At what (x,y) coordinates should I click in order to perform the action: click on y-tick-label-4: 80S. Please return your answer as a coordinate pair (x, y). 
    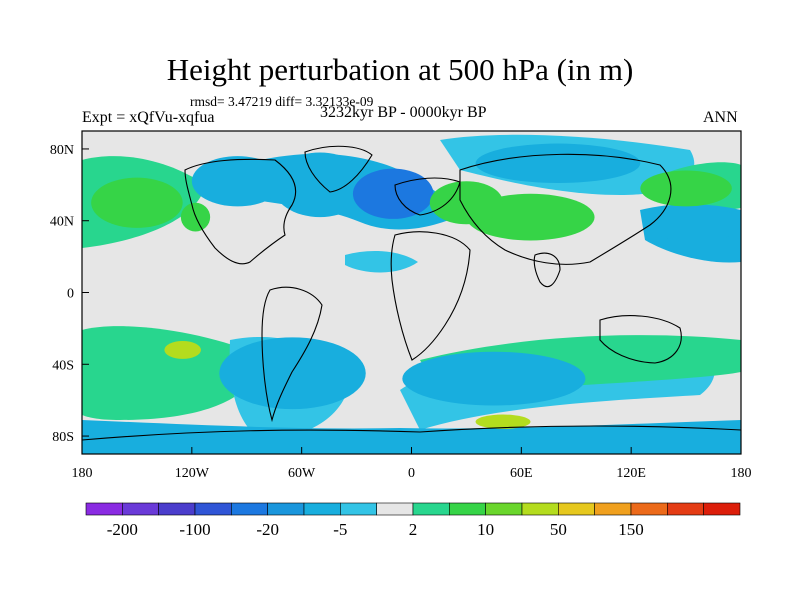
    Looking at the image, I should click on (63, 437).